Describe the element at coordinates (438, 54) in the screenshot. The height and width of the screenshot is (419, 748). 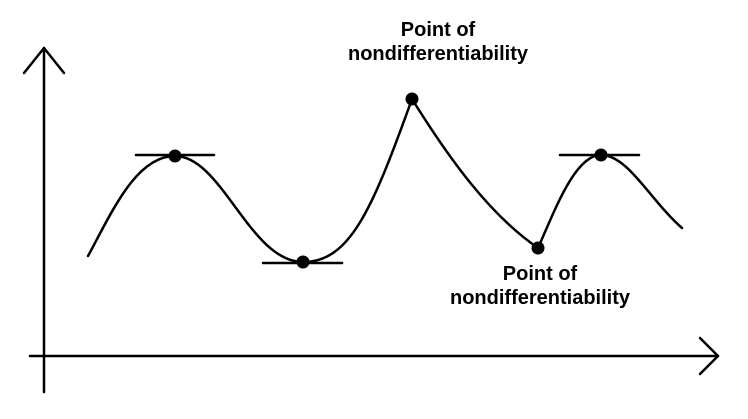
I see `annotation-top-line2: nondifferentiability` at that location.